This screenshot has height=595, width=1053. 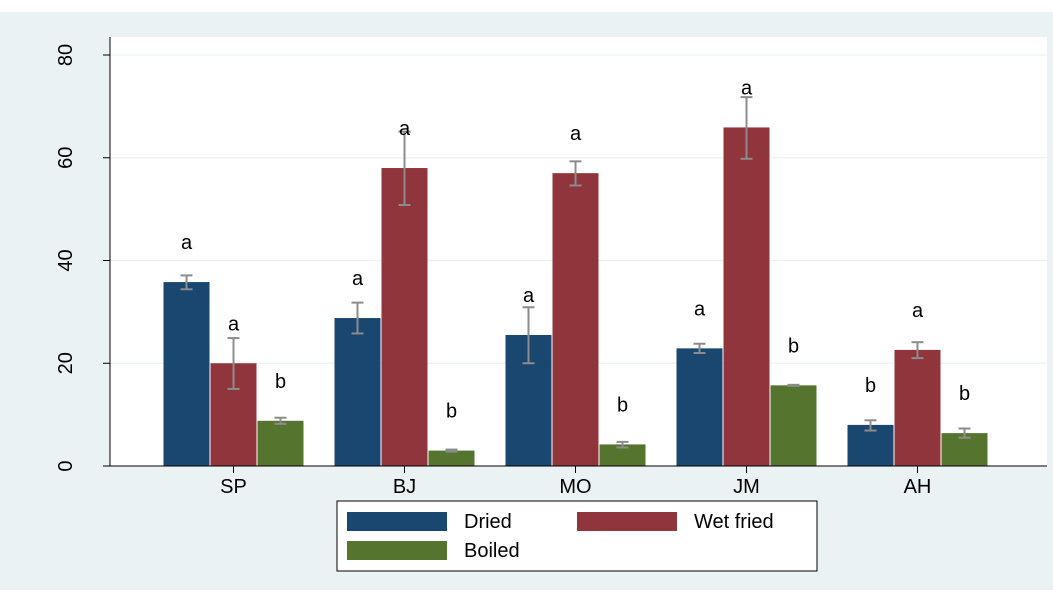 I want to click on y-tick-label: 20, so click(x=66, y=363).